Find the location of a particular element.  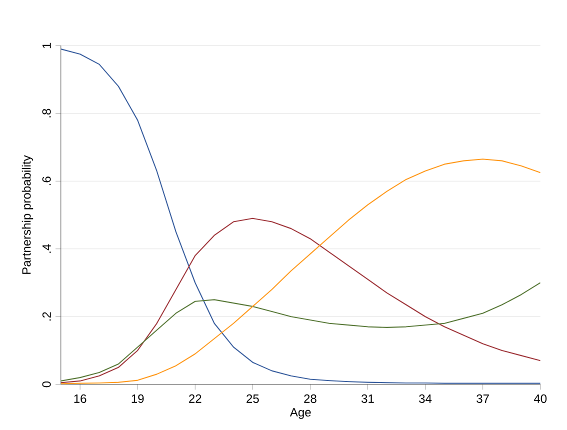

x-tick-label: 25 is located at coordinates (252, 398).